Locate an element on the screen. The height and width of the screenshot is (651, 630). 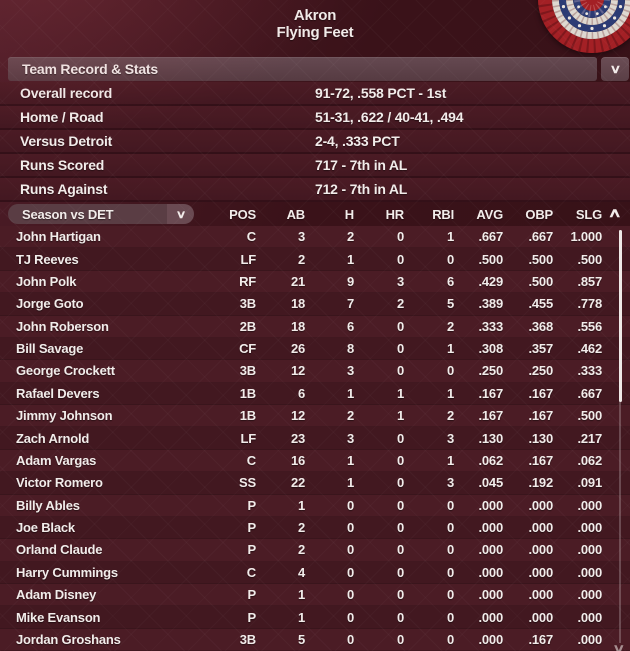
table-row: Jimmy Johnson 1B 12 2 1 2.167.167.500 is located at coordinates (315, 416).